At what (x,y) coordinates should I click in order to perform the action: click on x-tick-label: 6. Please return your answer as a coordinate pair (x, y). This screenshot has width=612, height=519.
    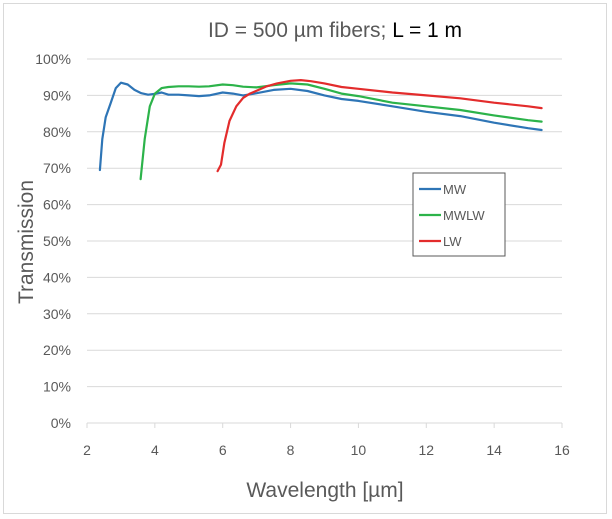
    Looking at the image, I should click on (223, 450).